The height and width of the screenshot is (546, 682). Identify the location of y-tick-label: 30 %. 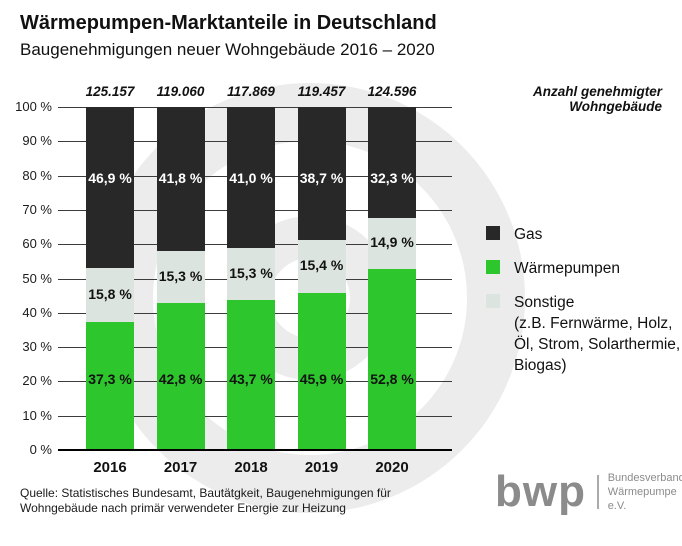
(37, 347).